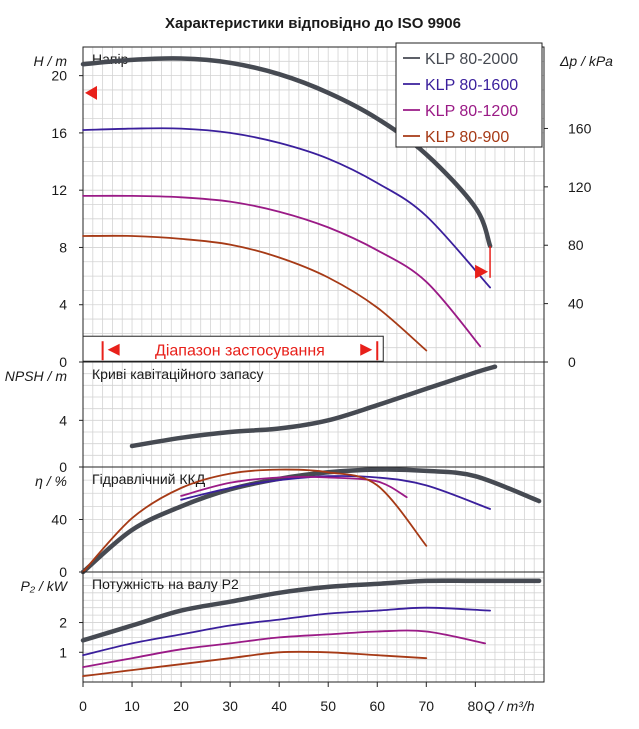 This screenshot has height=729, width=639. Describe the element at coordinates (313, 23) in the screenshot. I see `chart-title: Характеристики відповідно до ISO 9906` at that location.